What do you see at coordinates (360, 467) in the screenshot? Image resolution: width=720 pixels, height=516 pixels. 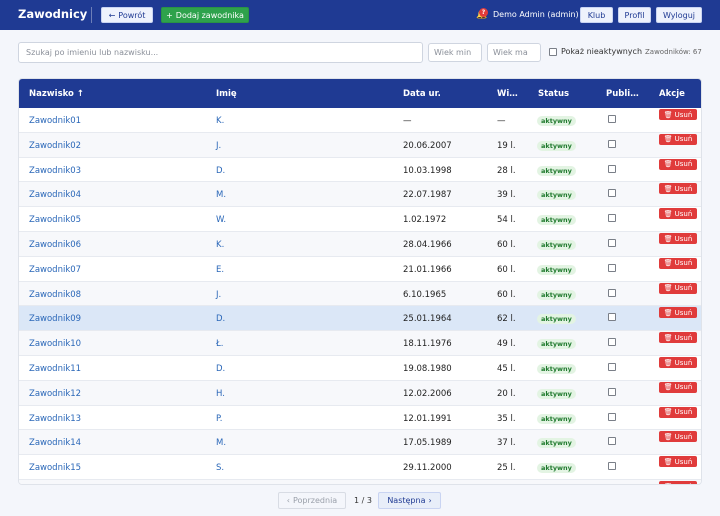 I see `table-row: Zawodnik15 S. 29.11.2000 25 l. aktywny 🗑 Usuń` at bounding box center [360, 467].